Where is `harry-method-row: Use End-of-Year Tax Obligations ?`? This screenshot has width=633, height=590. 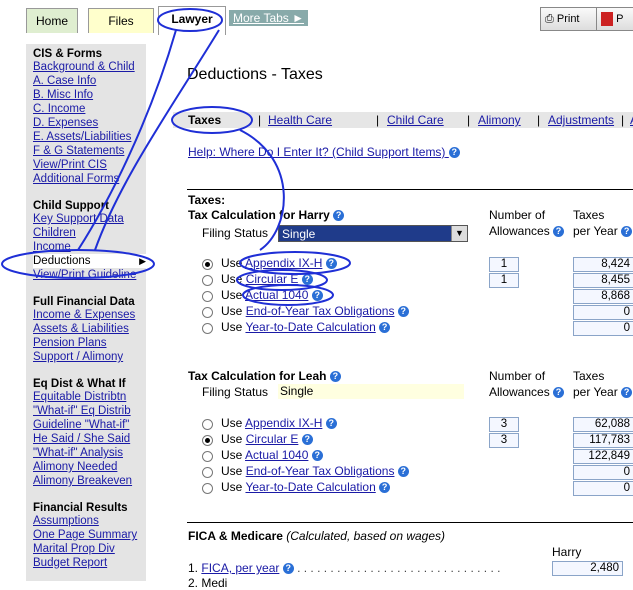 harry-method-row: Use End-of-Year Tax Obligations ? is located at coordinates (315, 311).